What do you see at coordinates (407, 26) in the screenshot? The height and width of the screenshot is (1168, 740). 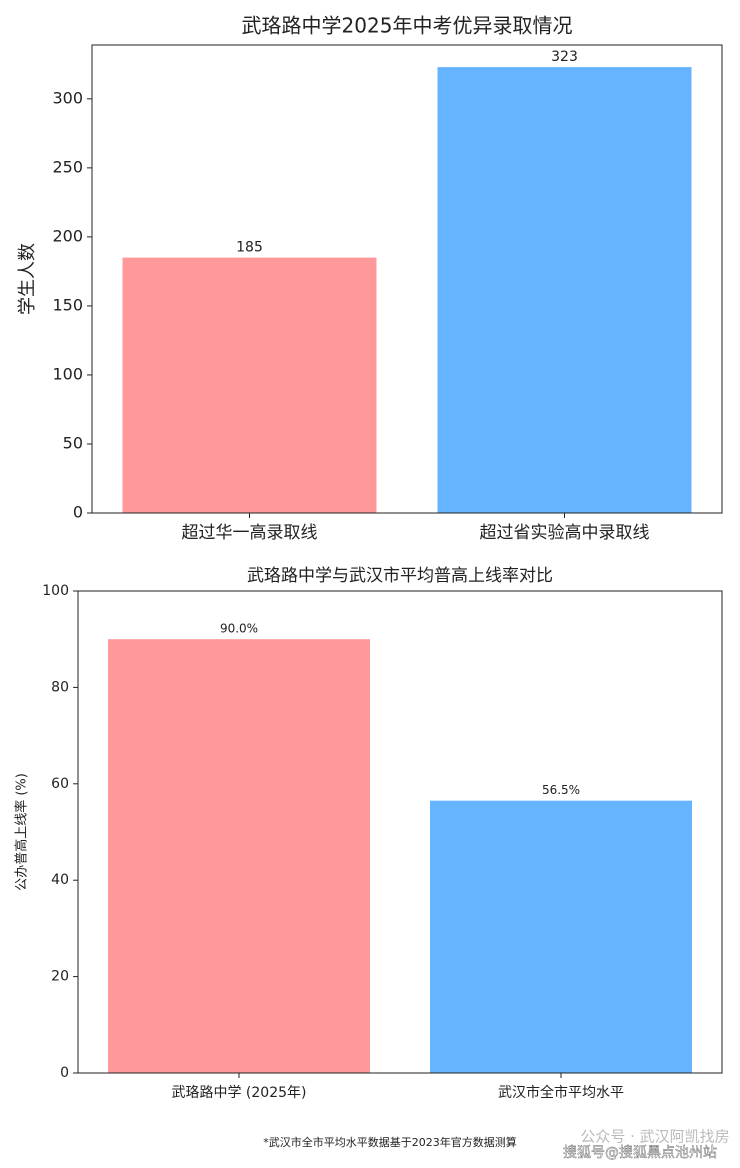 I see `chart-title: 武珞路中学2025年中考优异录取情况` at bounding box center [407, 26].